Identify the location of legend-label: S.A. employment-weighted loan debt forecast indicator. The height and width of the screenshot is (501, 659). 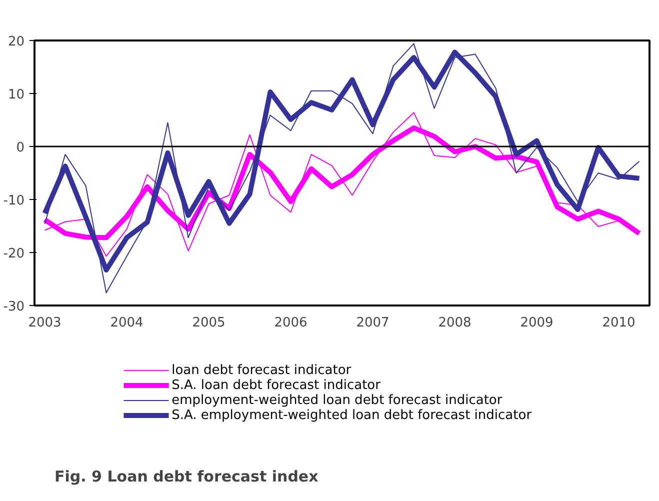
(352, 415).